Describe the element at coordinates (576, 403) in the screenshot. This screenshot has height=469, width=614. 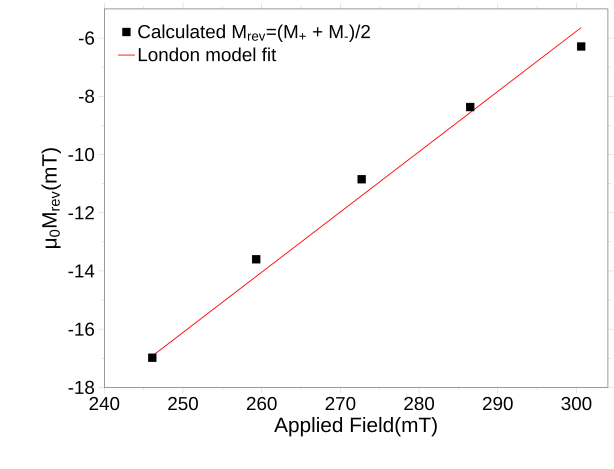
I see `x-tick-label: 300` at that location.